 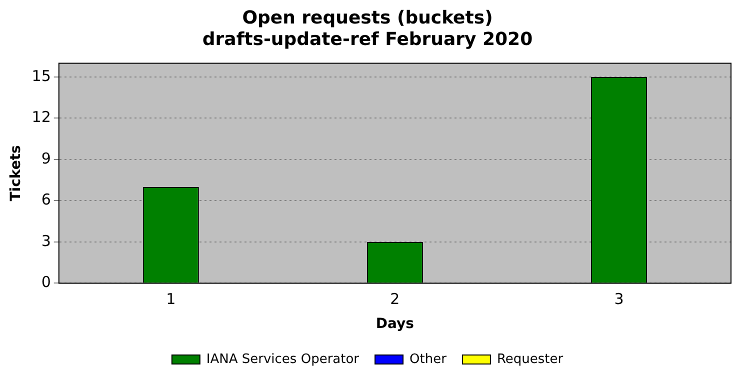 What do you see at coordinates (530, 359) in the screenshot?
I see `legend-label: Requester` at bounding box center [530, 359].